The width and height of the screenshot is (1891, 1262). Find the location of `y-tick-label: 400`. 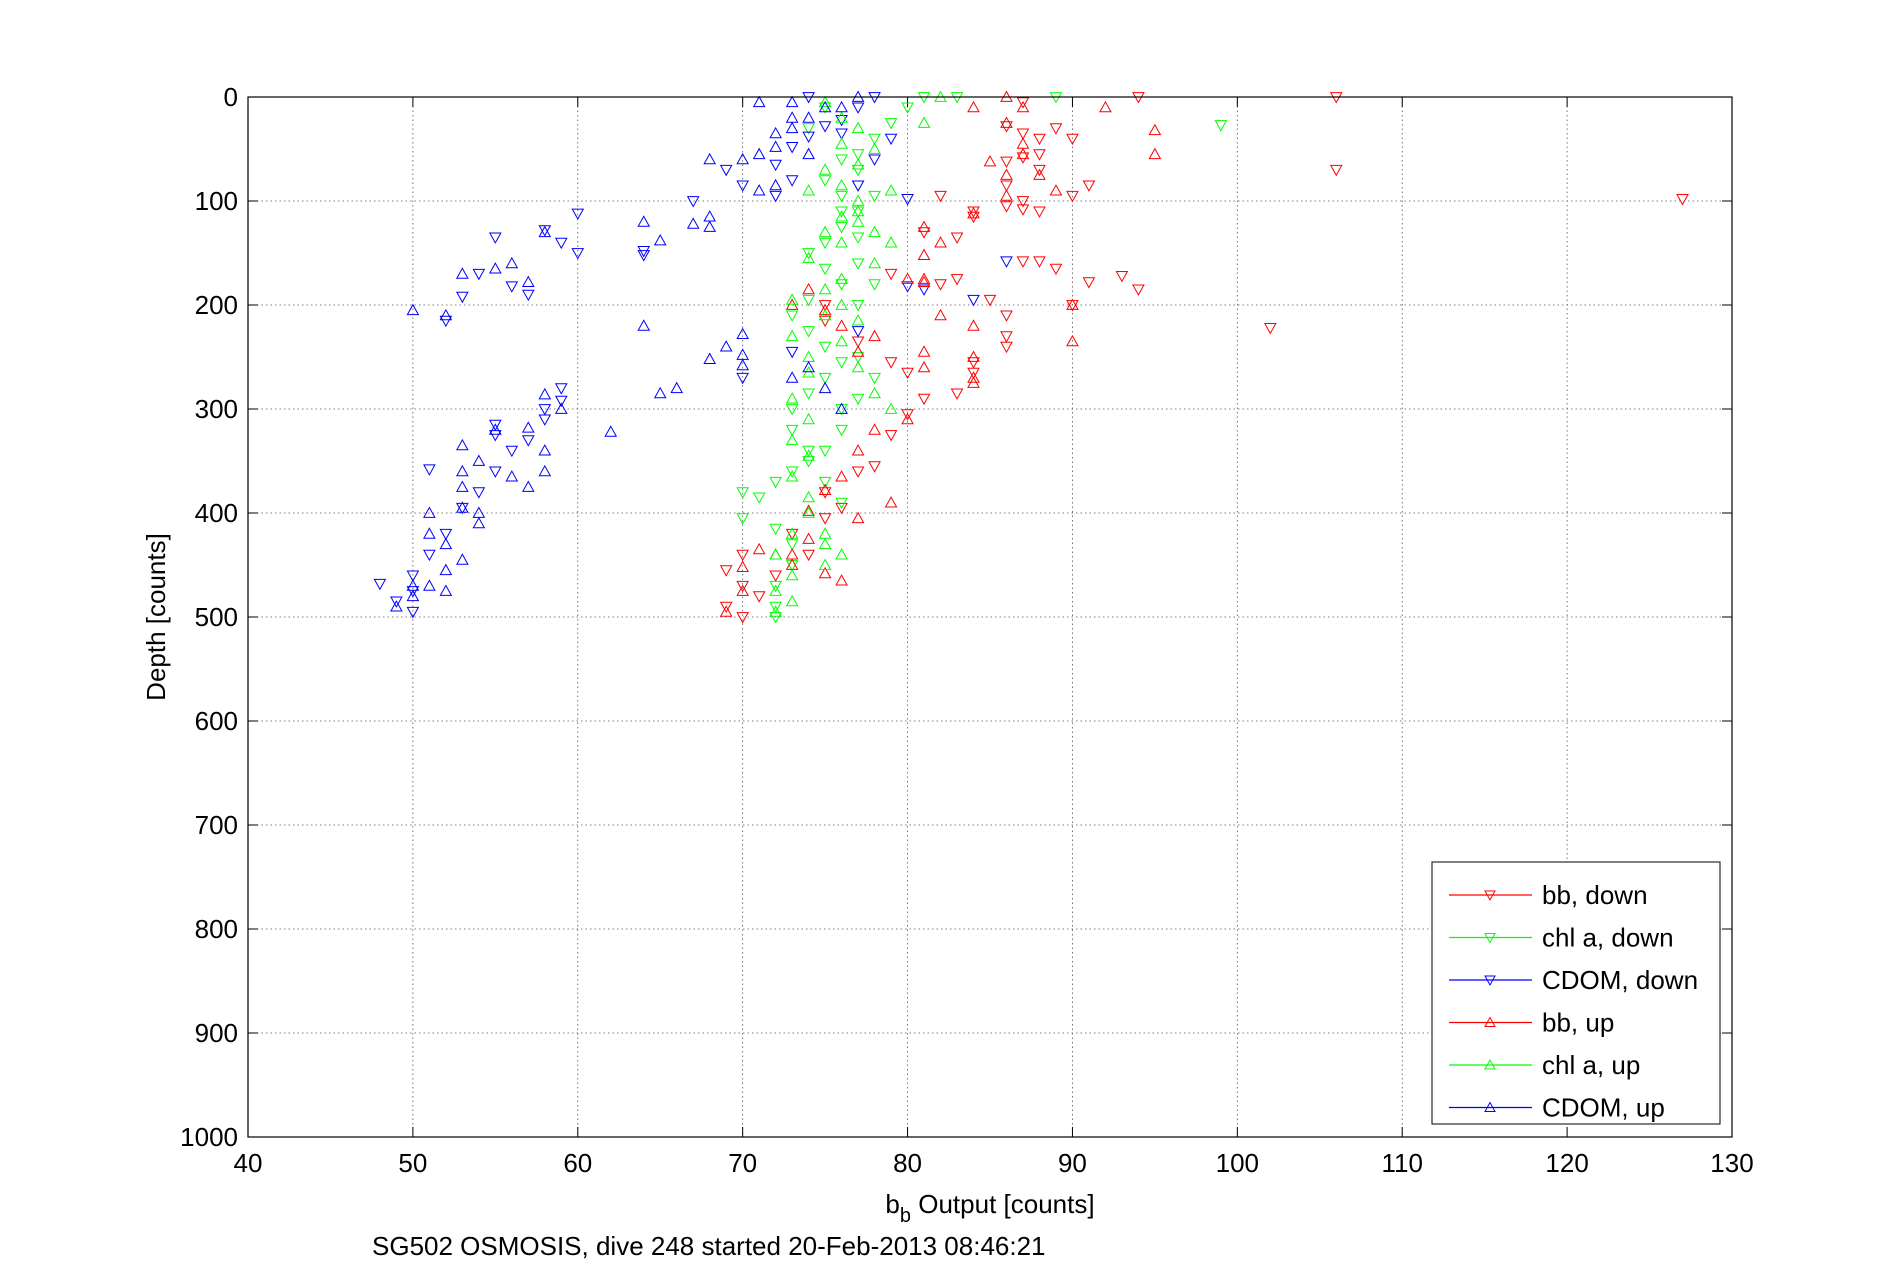

y-tick-label: 400 is located at coordinates (216, 513).